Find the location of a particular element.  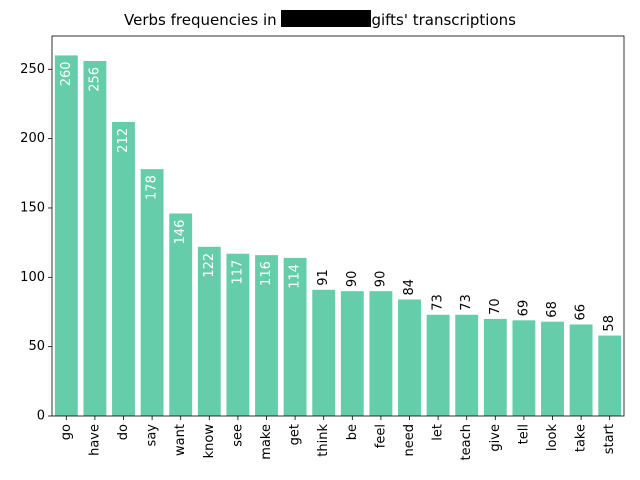

x-tick-label-teach: teach is located at coordinates (466, 442).